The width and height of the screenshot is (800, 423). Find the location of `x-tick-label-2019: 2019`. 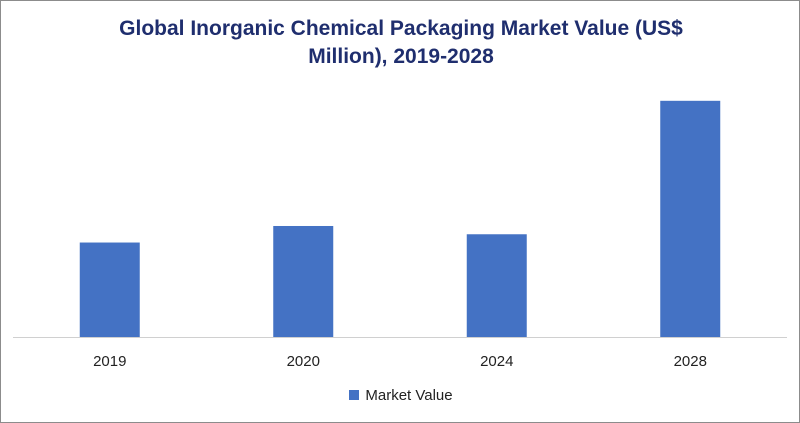

x-tick-label-2019: 2019 is located at coordinates (109, 361).